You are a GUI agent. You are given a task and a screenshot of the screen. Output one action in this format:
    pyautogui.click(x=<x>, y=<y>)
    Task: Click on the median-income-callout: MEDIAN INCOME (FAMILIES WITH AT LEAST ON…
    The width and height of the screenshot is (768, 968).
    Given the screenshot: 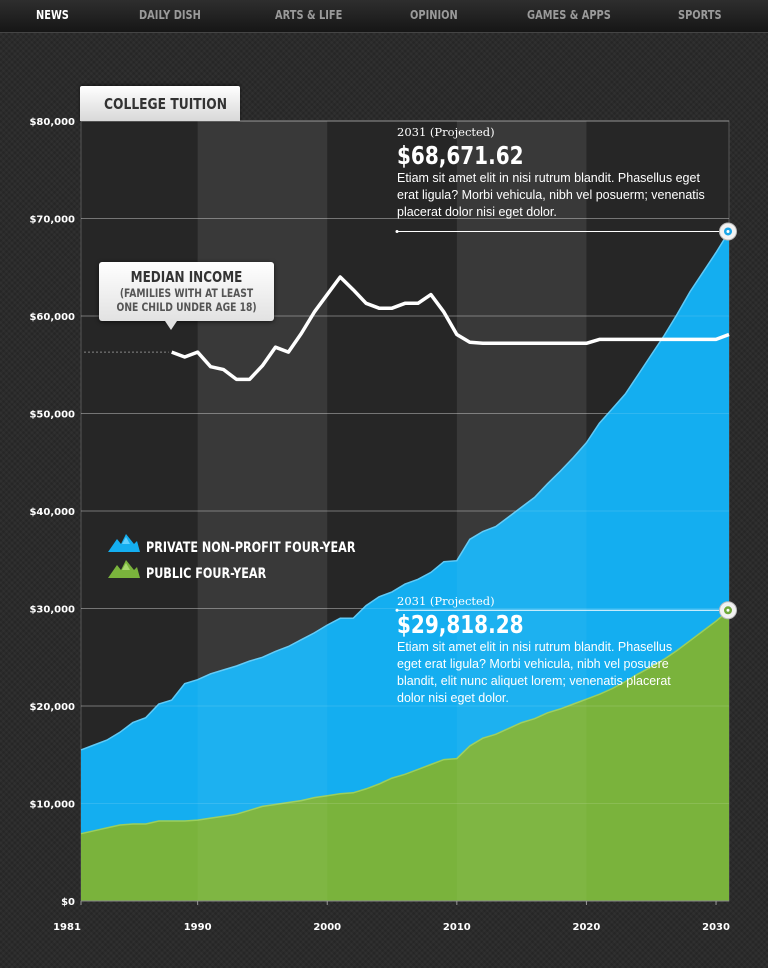 What is the action you would take?
    pyautogui.click(x=186, y=296)
    